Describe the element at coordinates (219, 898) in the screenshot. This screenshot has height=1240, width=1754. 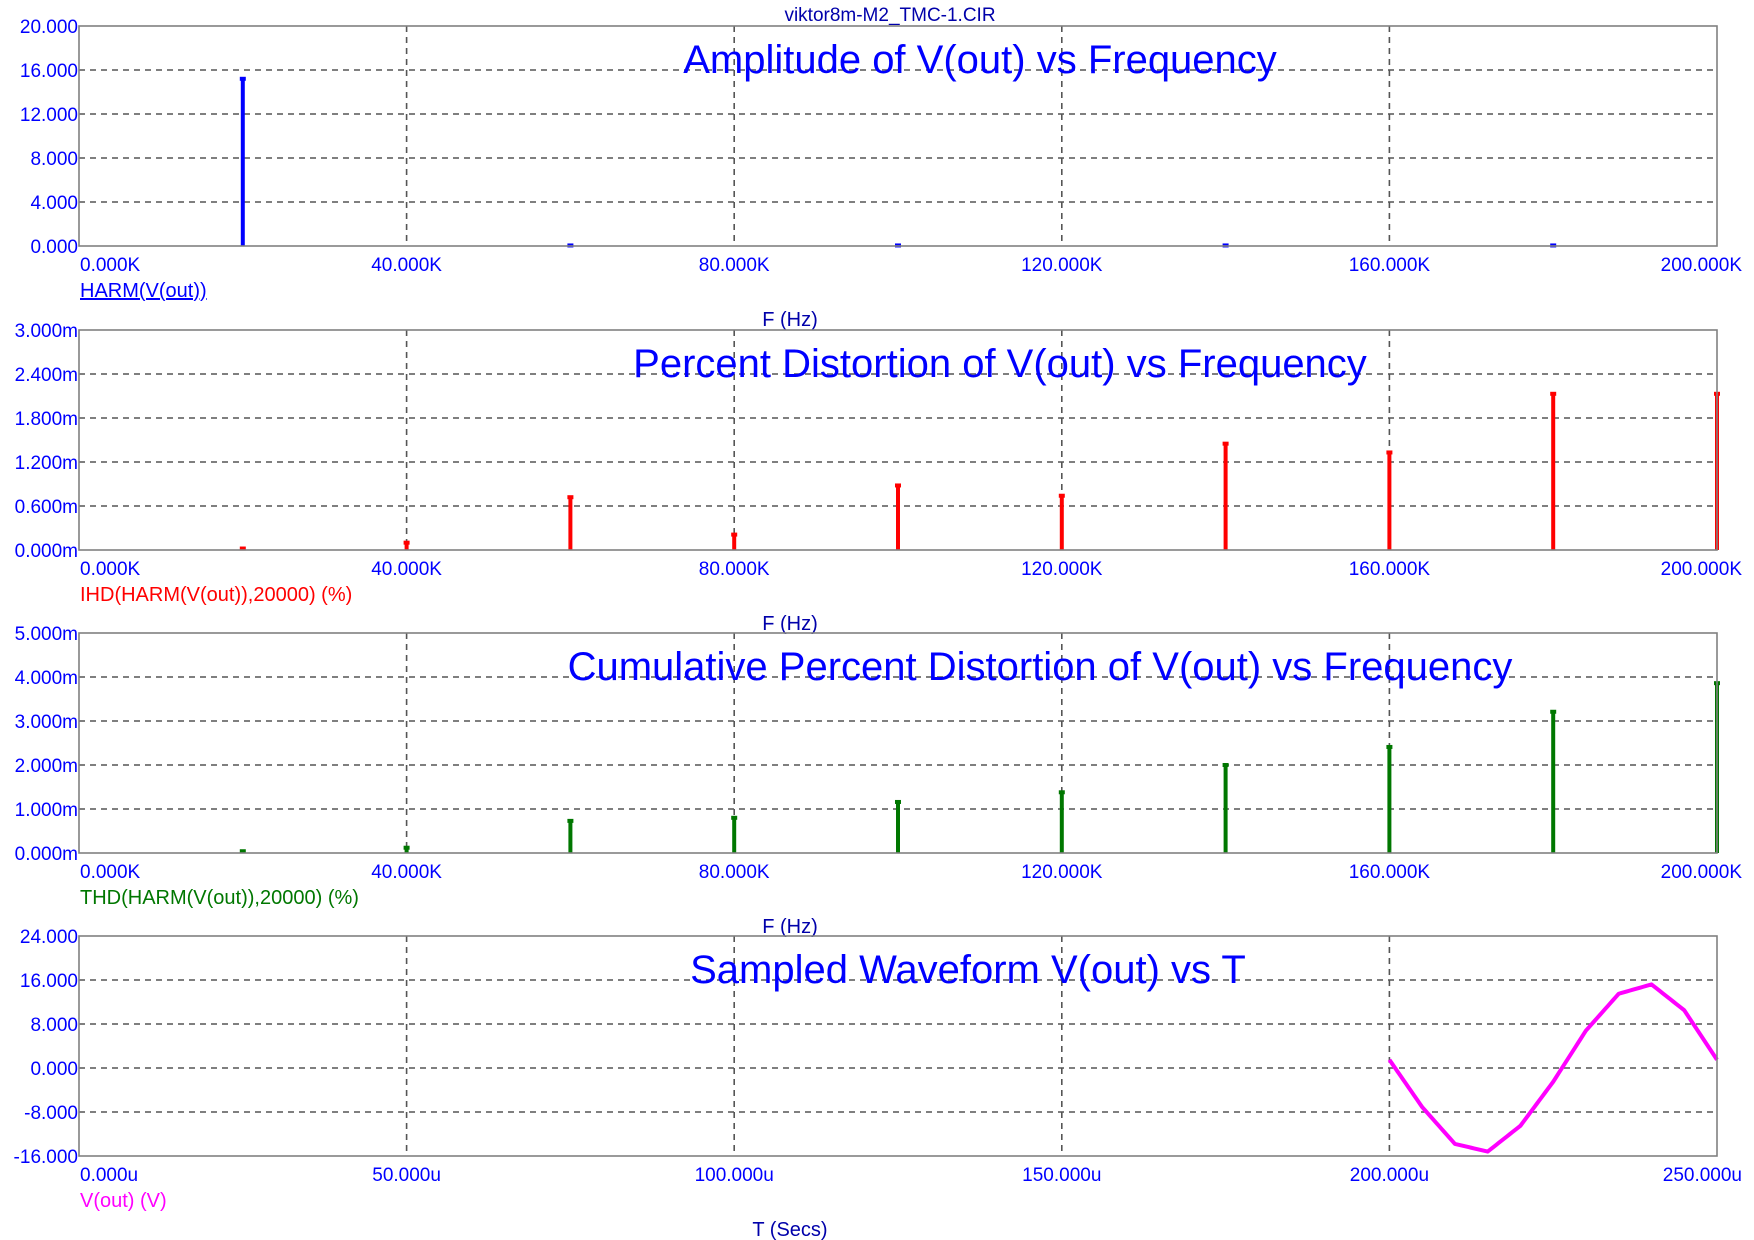
I see `trace-label: THD(HARM(V(out)),20000) (%)` at that location.